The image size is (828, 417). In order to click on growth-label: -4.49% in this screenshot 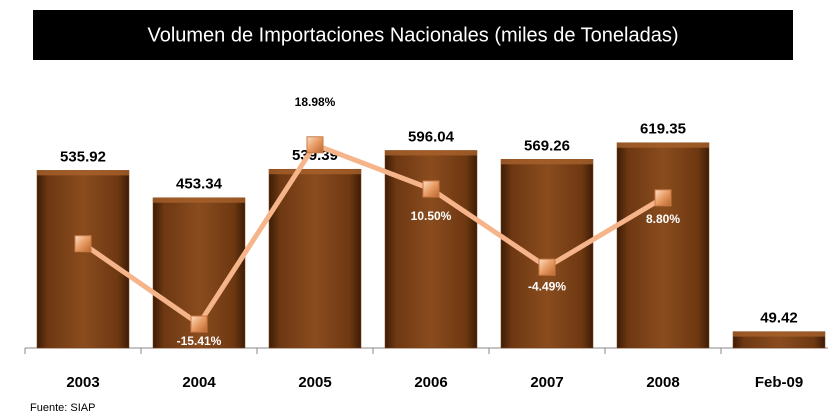, I will do `click(547, 286)`.